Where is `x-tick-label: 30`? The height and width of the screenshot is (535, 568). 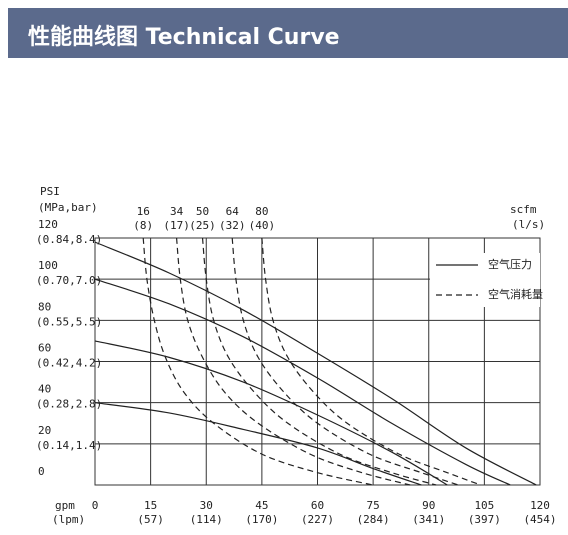 x-tick-label: 30 is located at coordinates (206, 505).